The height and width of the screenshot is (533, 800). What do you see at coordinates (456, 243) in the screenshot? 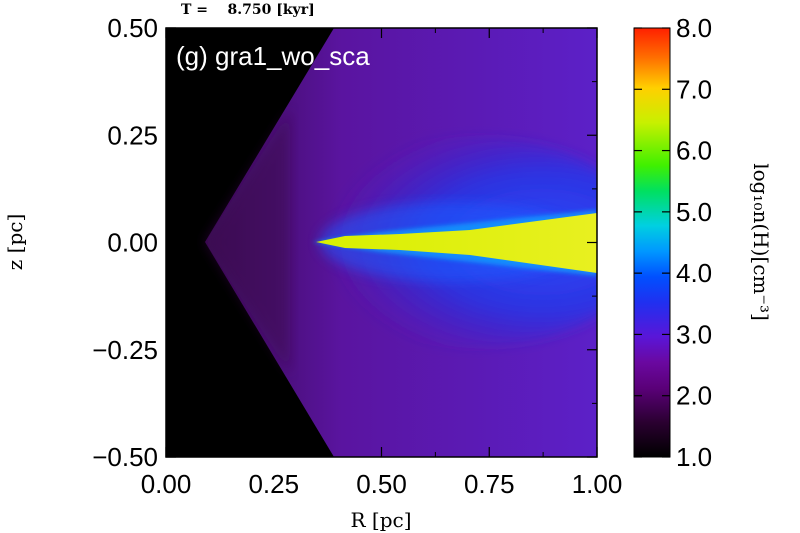
I see `disk` at bounding box center [456, 243].